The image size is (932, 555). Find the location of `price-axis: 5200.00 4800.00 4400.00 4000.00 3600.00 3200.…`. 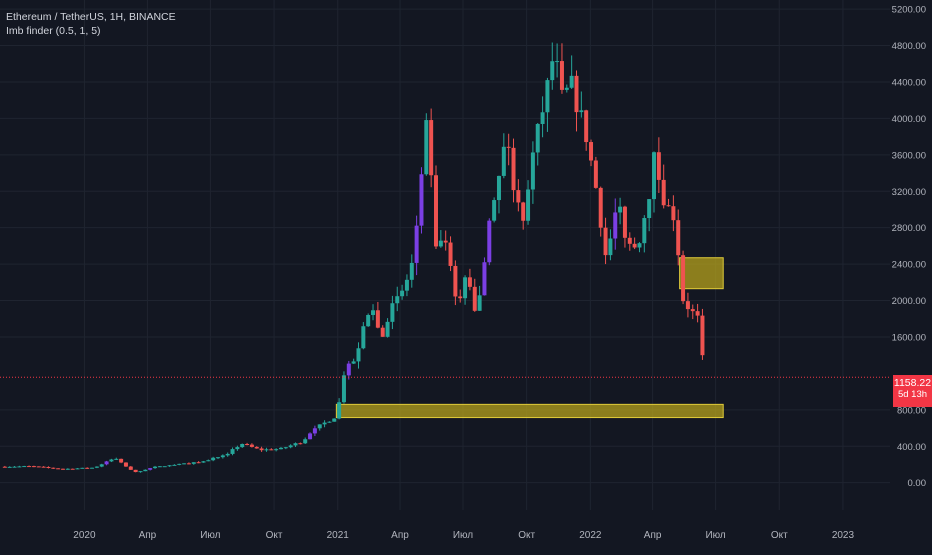

price-axis: 5200.00 4800.00 4400.00 4000.00 3600.00 3200.… is located at coordinates (909, 247).